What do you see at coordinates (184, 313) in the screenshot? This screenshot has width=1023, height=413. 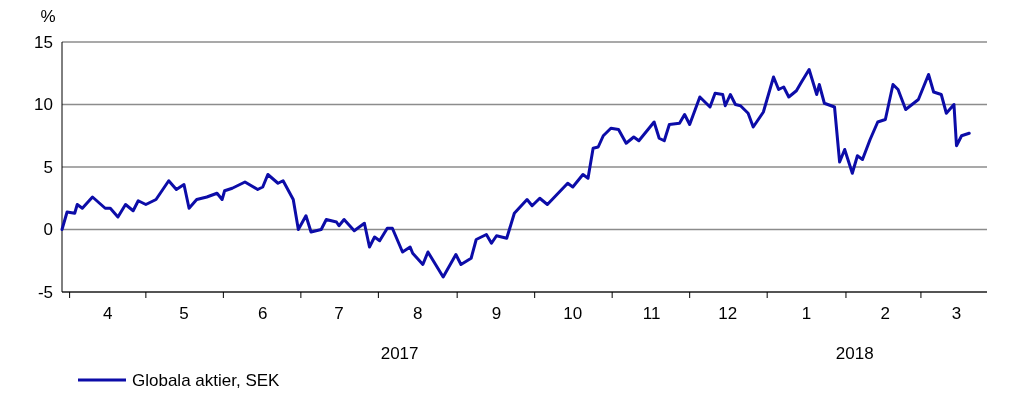 I see `x-tick-label: 5` at bounding box center [184, 313].